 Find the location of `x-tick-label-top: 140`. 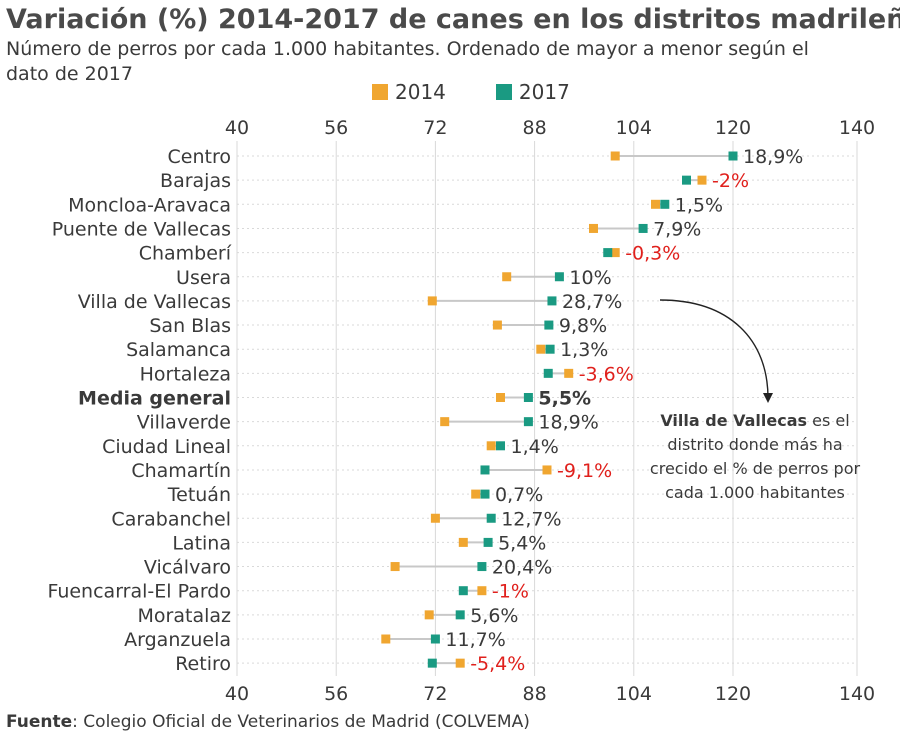

x-tick-label-top: 140 is located at coordinates (857, 128).